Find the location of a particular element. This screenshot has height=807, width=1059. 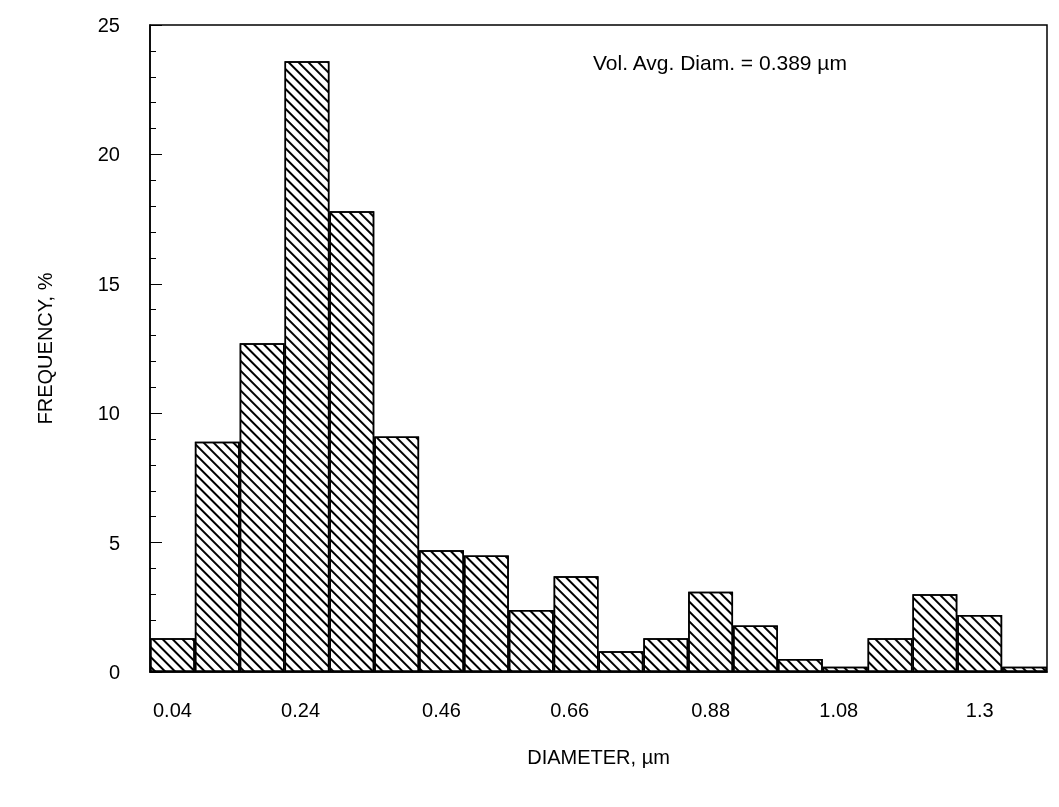

x-tick-label: 1.3 is located at coordinates (979, 710).